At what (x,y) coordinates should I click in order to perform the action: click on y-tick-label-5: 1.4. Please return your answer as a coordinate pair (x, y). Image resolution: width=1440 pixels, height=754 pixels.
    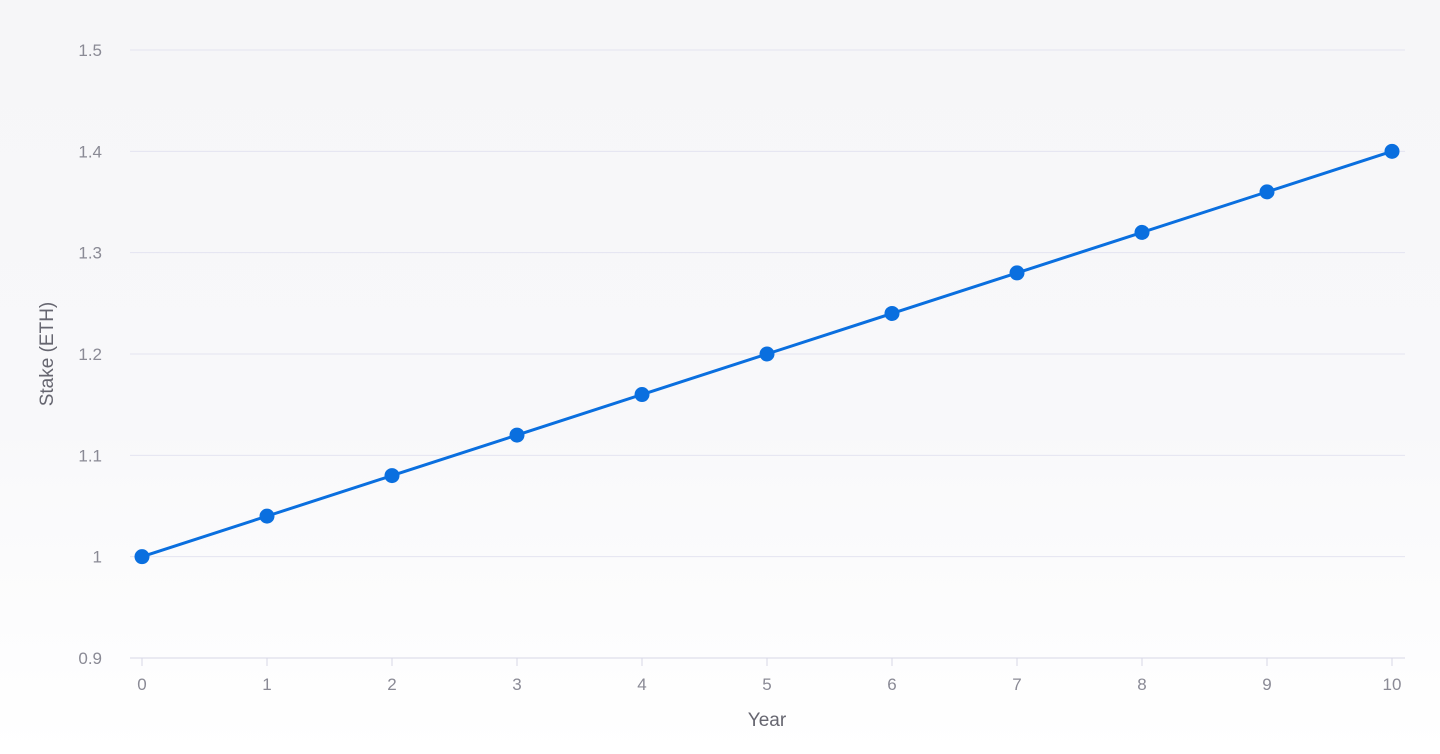
    Looking at the image, I should click on (90, 151).